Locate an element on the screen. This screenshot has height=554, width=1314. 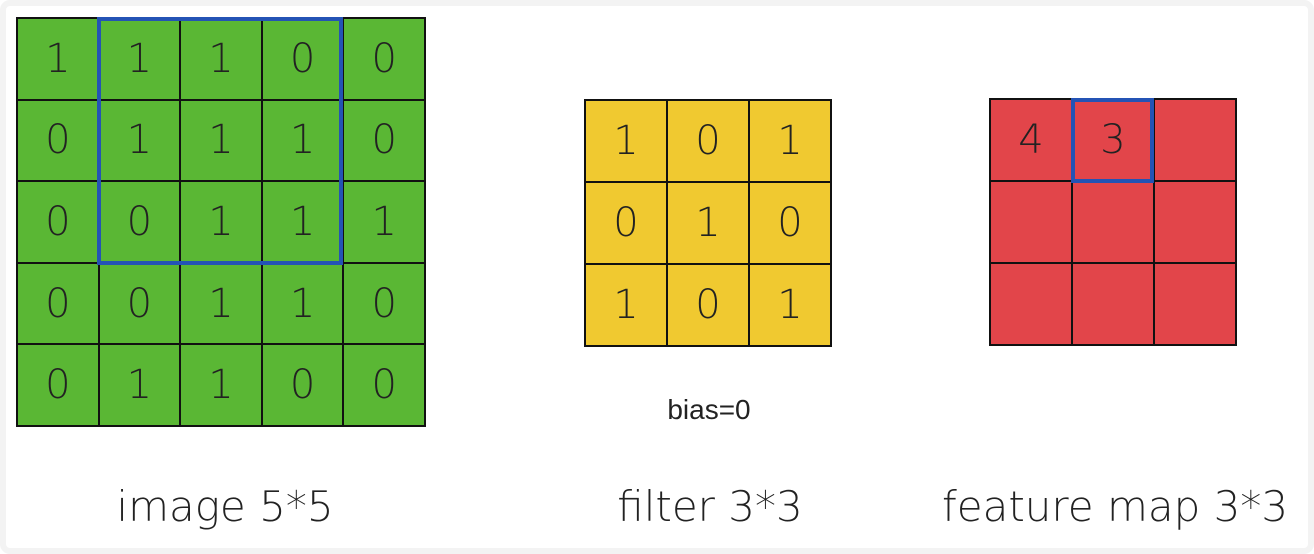
filter-caption: filter 3*3 is located at coordinates (710, 506).